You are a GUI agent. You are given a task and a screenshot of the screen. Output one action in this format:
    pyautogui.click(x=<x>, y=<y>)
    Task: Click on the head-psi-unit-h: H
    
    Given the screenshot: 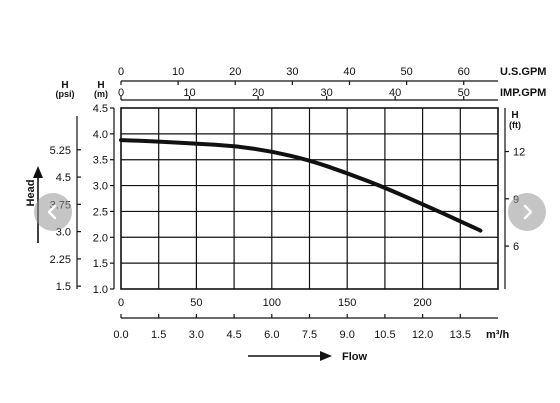 What is the action you would take?
    pyautogui.click(x=64, y=85)
    